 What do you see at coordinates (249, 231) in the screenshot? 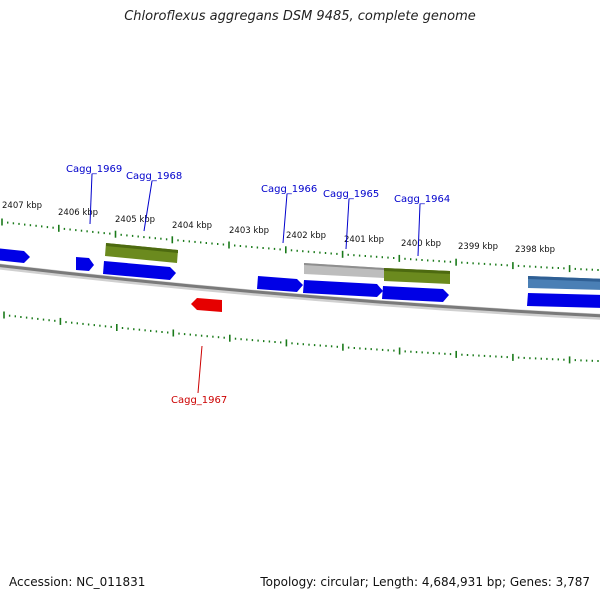
I see `scale-label: 2403 kbp` at bounding box center [249, 231].